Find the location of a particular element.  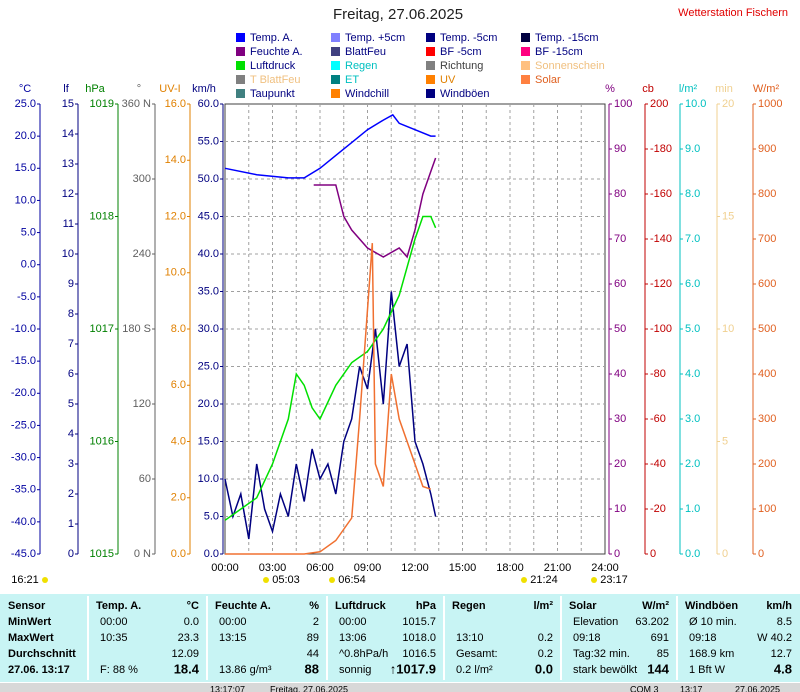

axis-unit: % is located at coordinates (610, 89).